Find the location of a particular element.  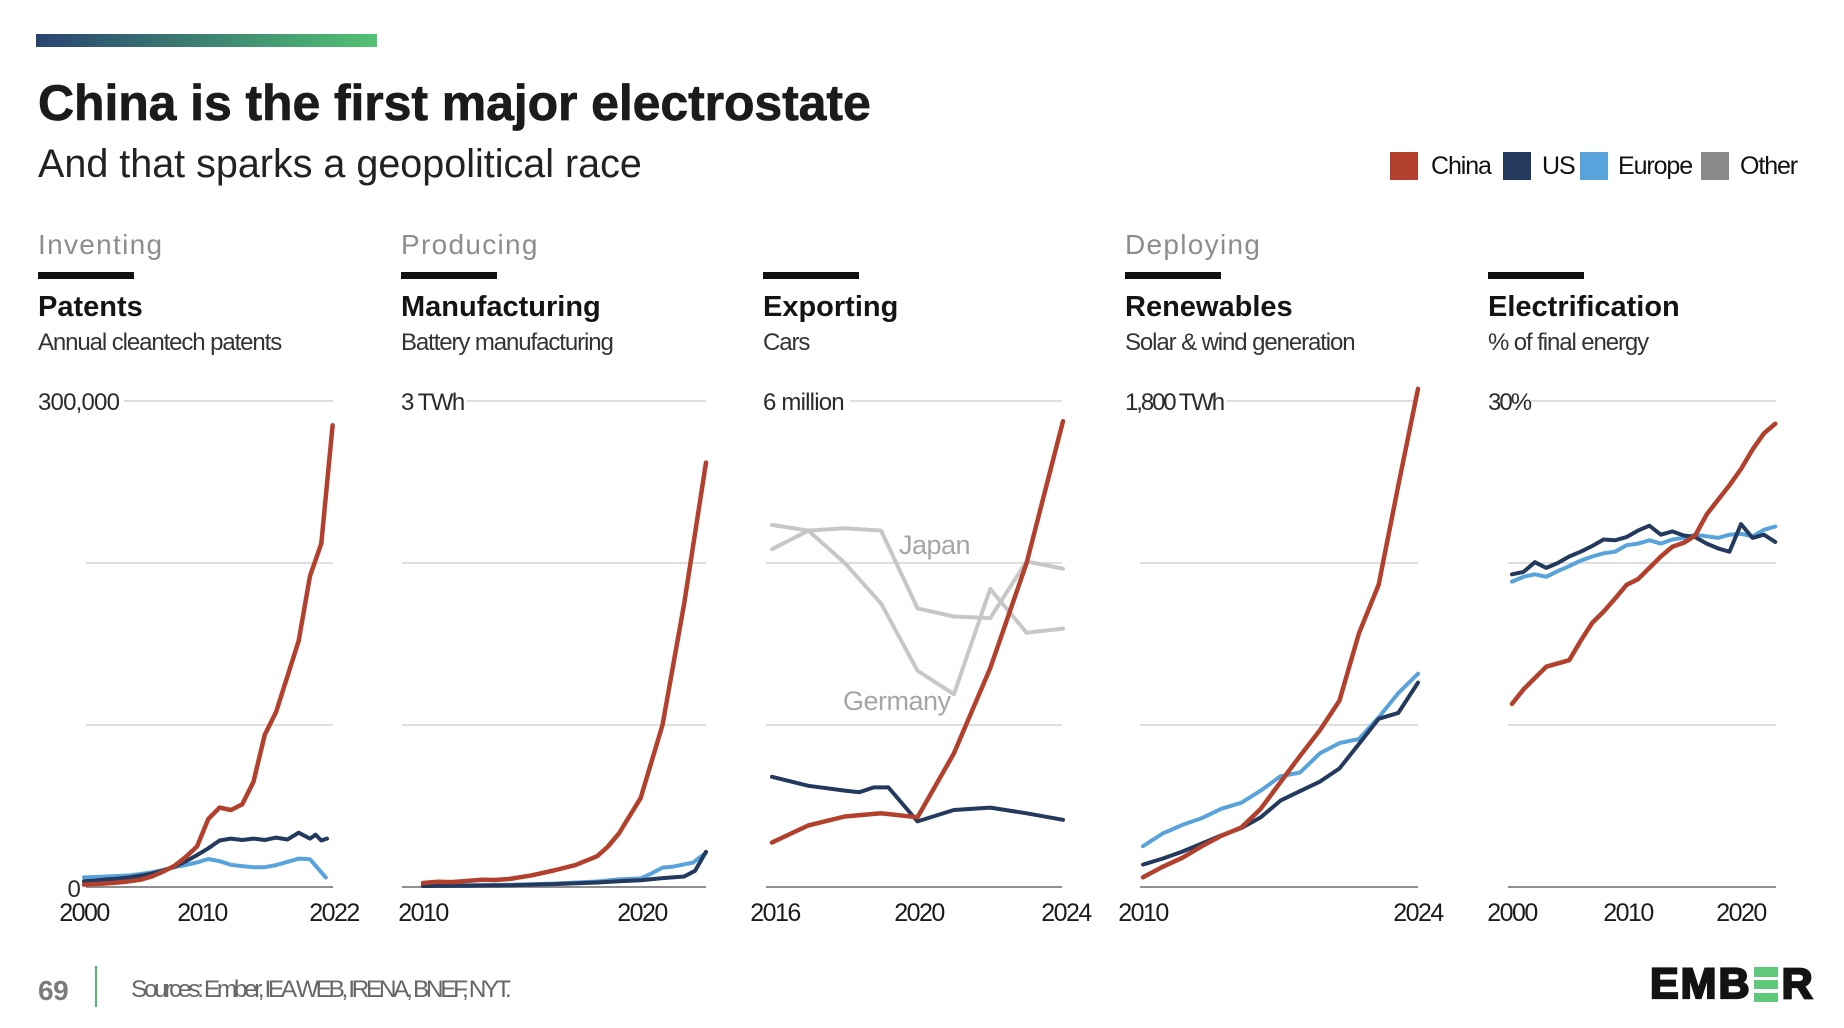

svg-text: 30% is located at coordinates (1510, 402).